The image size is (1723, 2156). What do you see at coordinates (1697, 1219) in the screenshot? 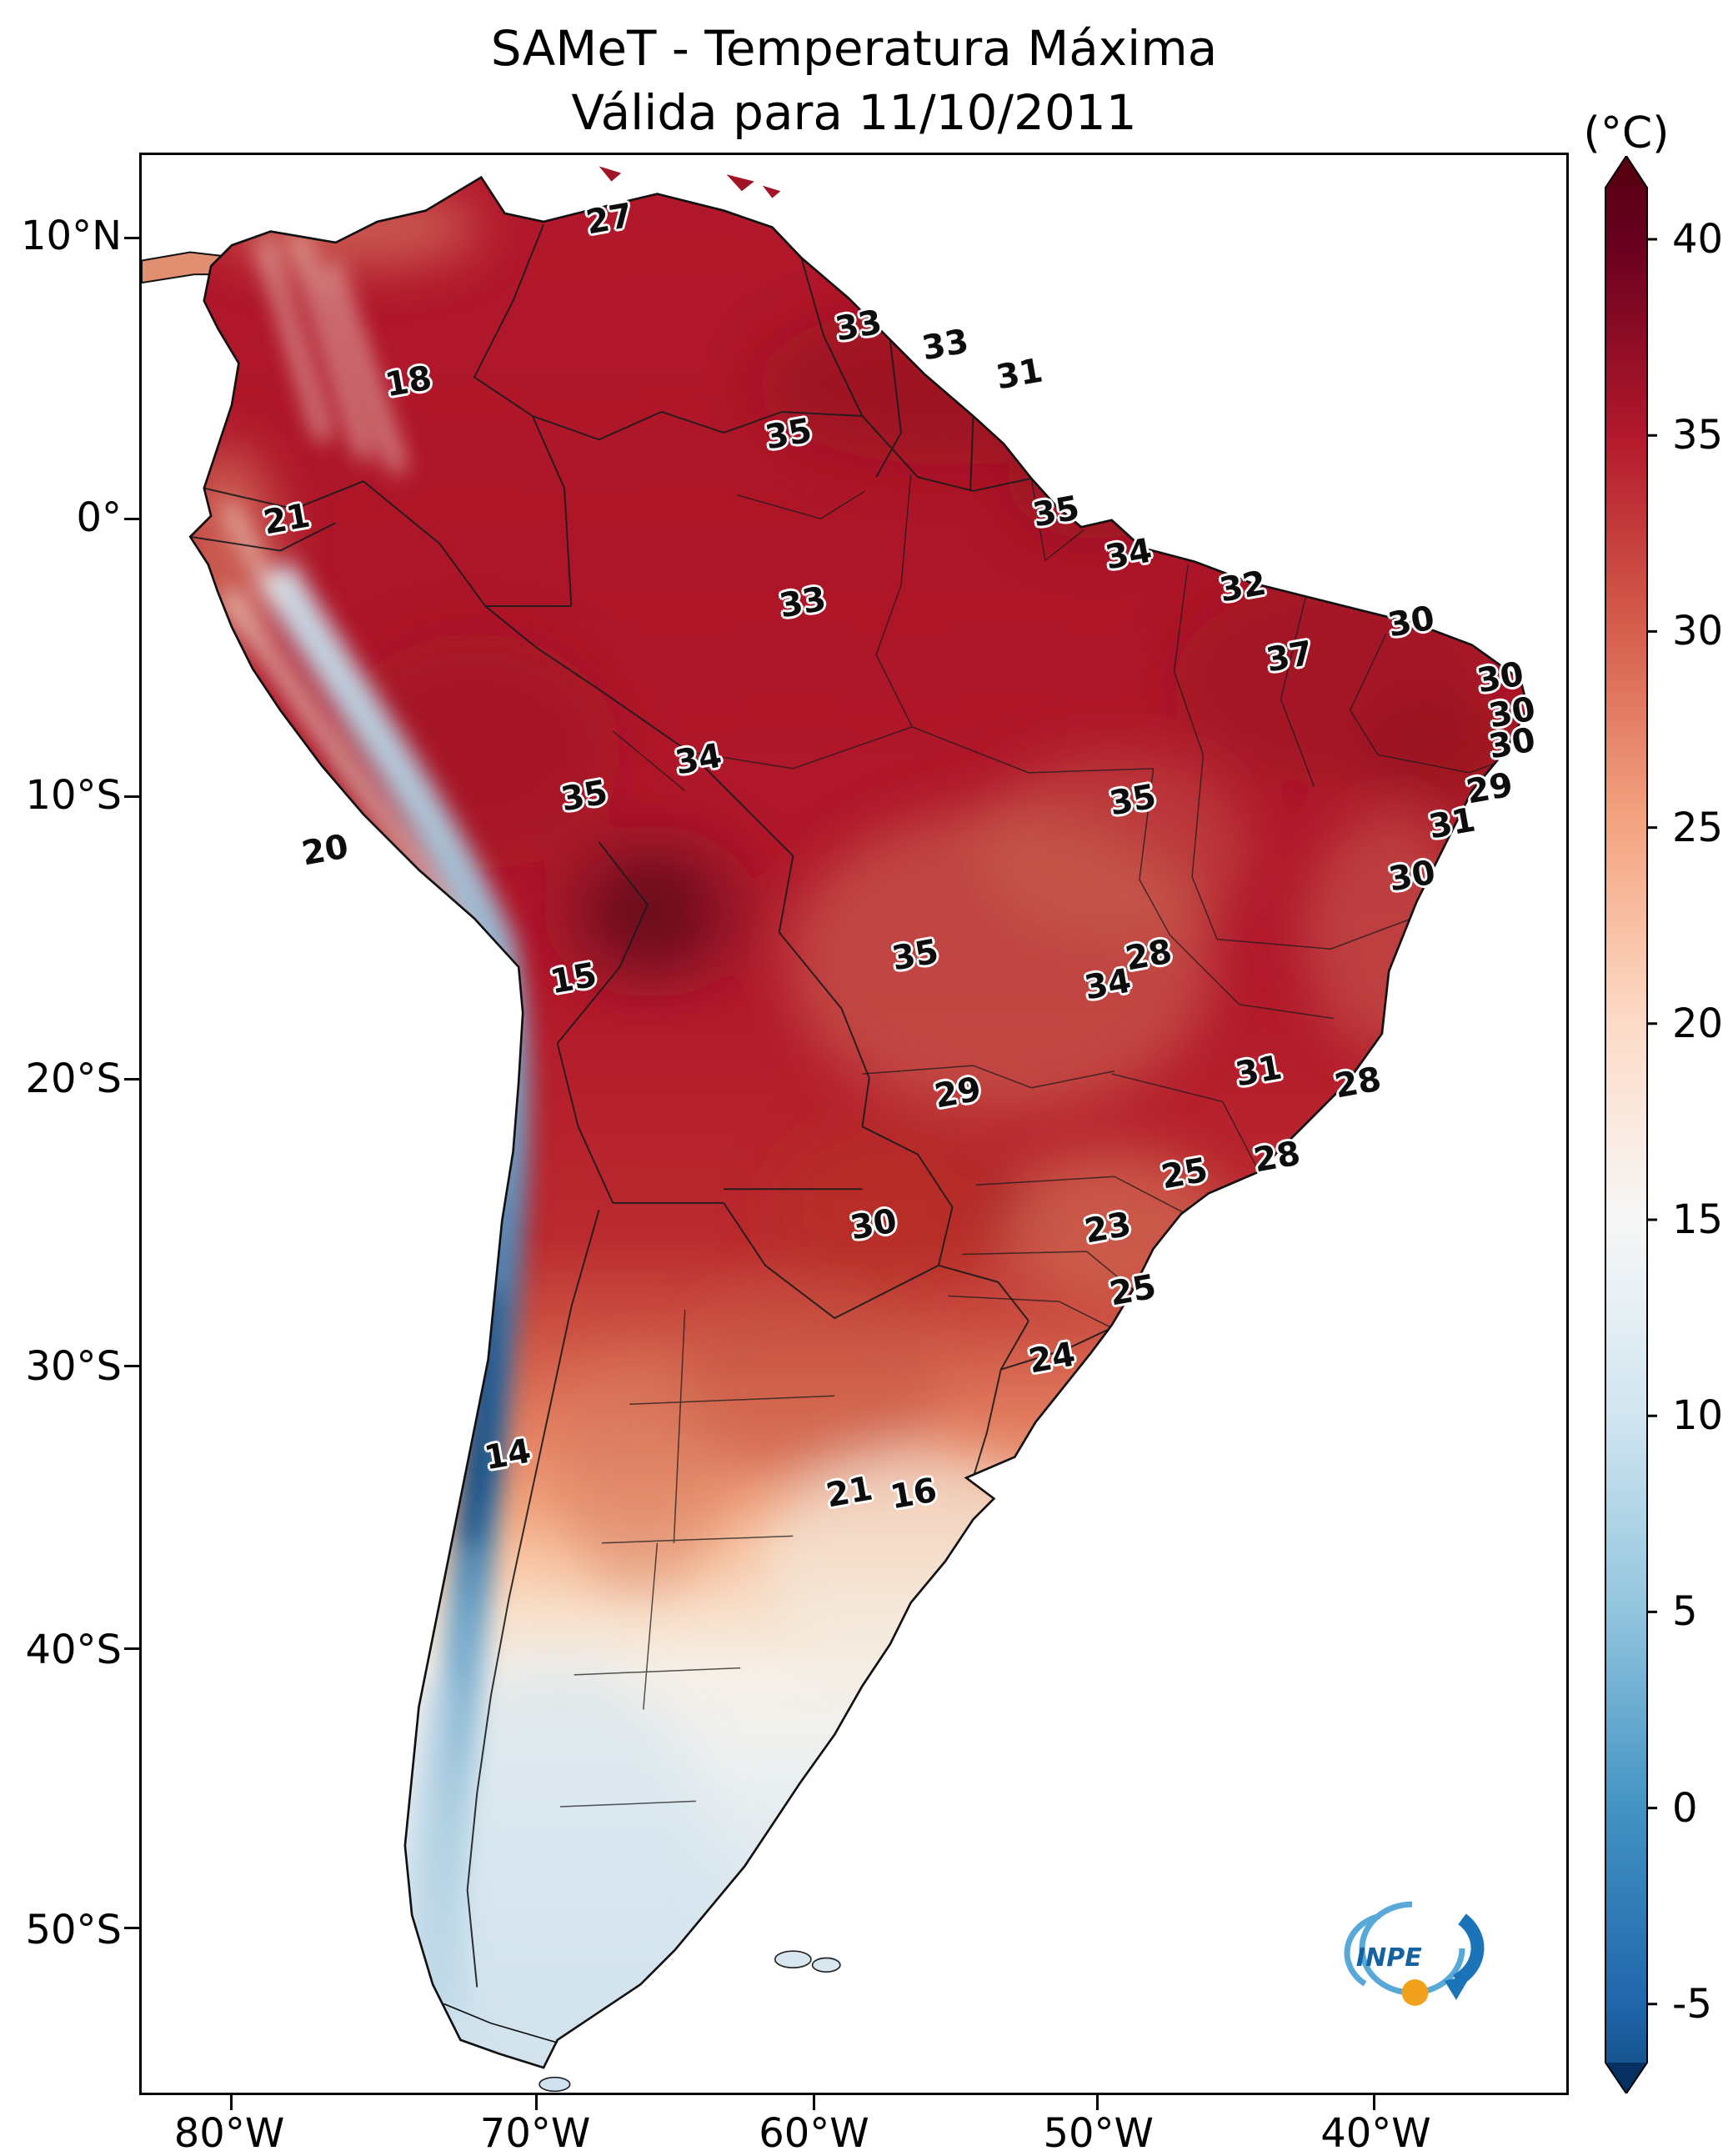
I see `colorbar-tick-label: 15` at bounding box center [1697, 1219].